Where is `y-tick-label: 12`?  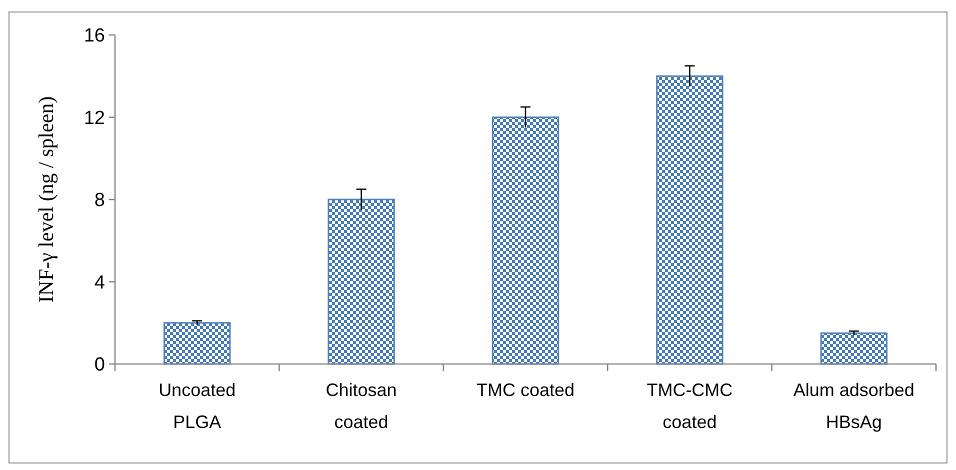
y-tick-label: 12 is located at coordinates (94, 118).